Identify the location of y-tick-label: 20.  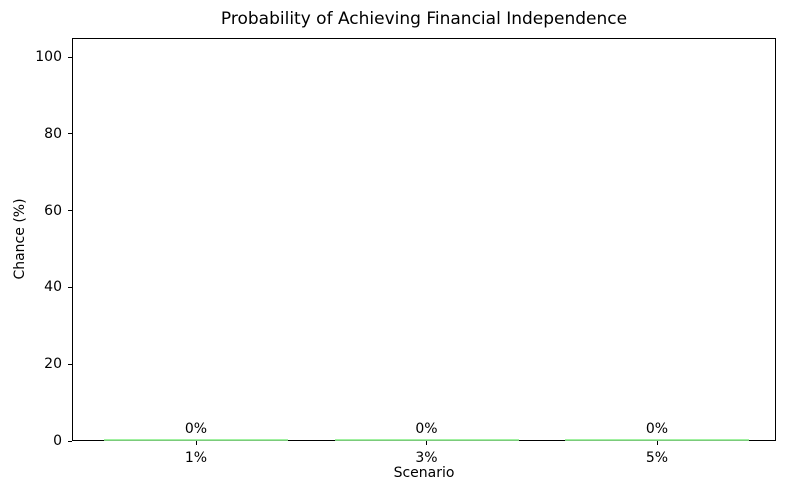
(53, 364).